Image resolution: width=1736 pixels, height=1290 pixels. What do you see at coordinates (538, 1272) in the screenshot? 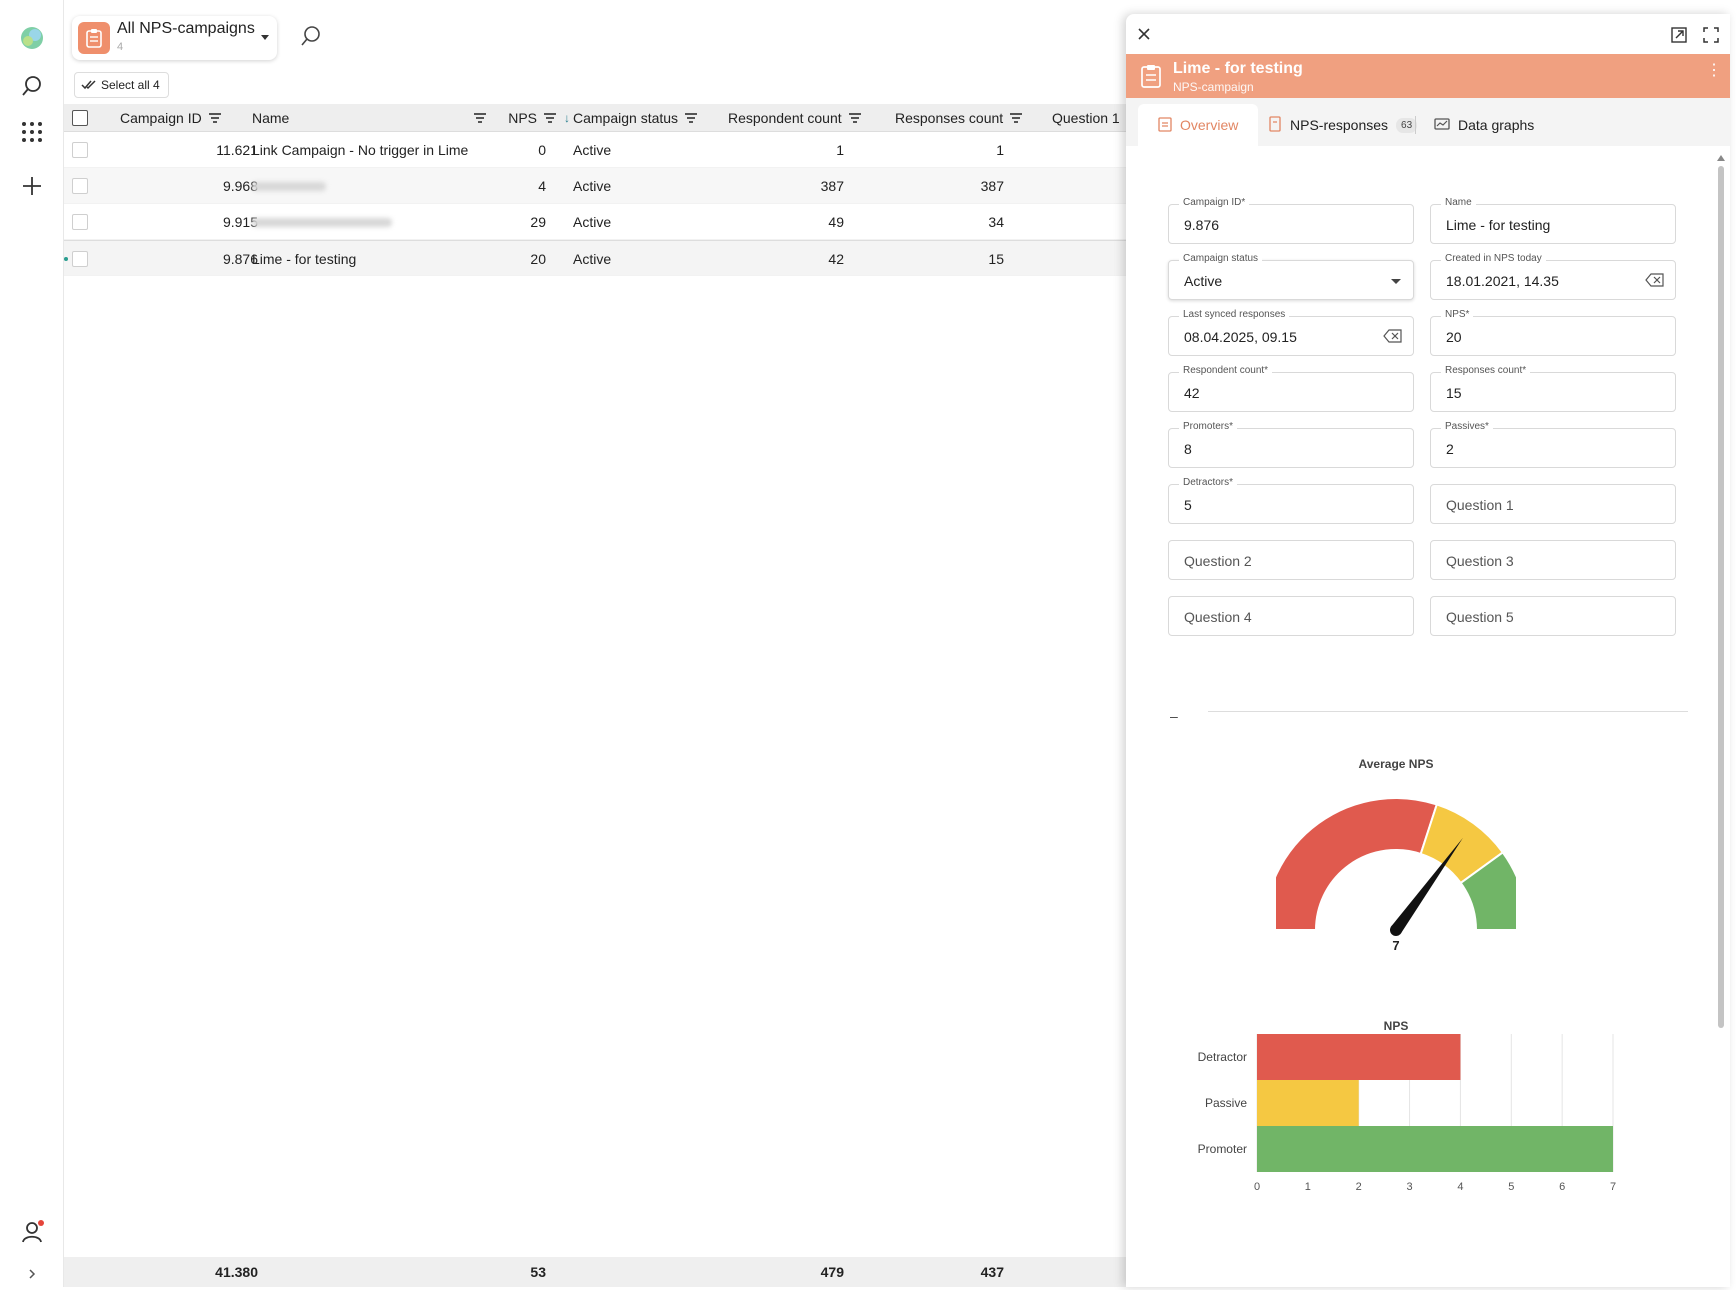
I see `total-nps: 53` at bounding box center [538, 1272].